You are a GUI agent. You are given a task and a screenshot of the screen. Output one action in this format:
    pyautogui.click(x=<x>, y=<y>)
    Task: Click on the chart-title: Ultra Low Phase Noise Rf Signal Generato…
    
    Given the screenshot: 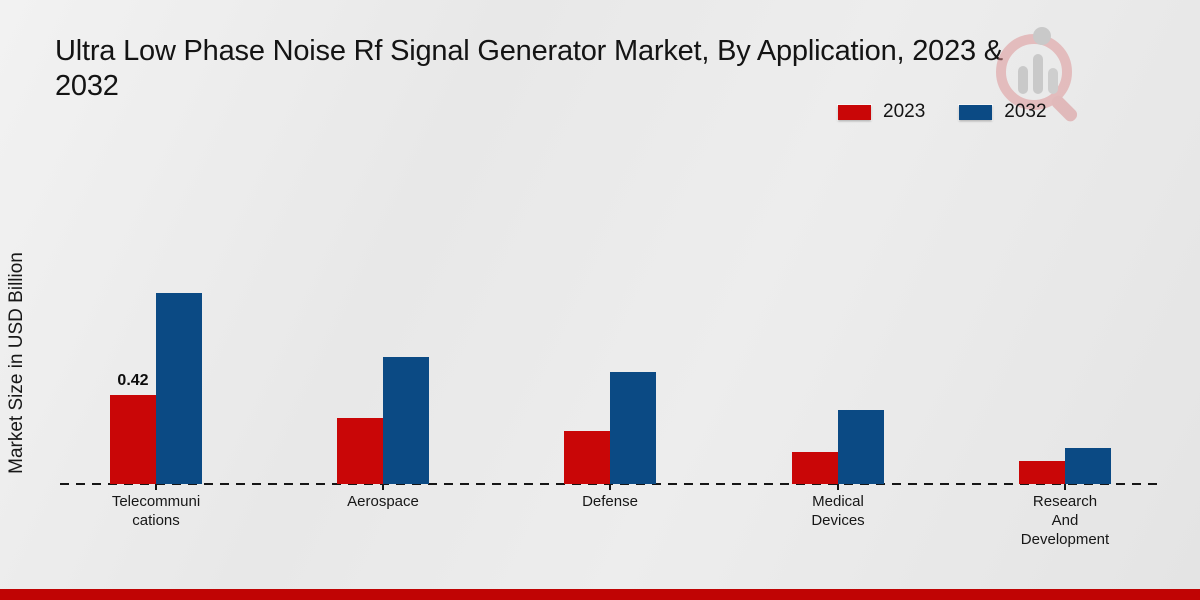 What is the action you would take?
    pyautogui.click(x=529, y=69)
    